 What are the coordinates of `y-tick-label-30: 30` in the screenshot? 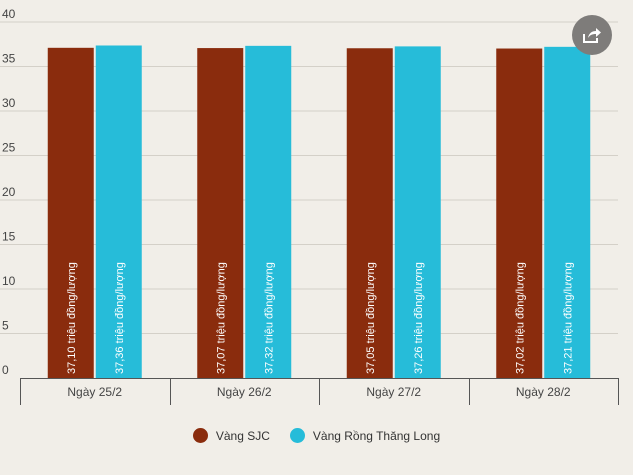 It's located at (9, 103).